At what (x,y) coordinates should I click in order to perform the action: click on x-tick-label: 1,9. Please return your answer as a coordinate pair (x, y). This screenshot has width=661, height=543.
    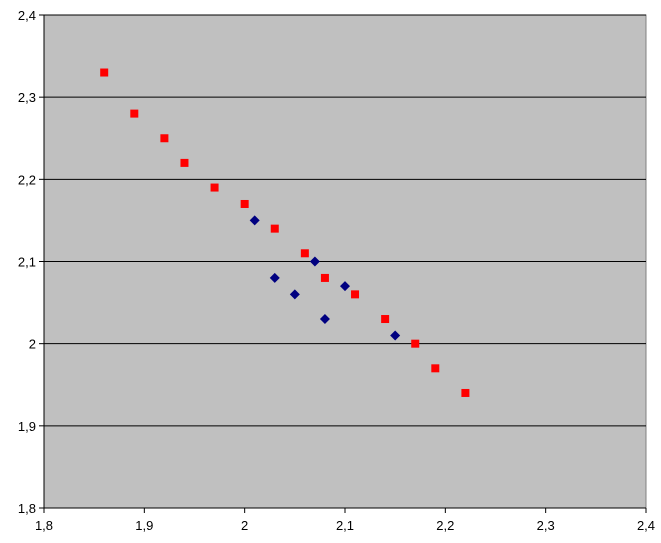
    Looking at the image, I should click on (144, 525).